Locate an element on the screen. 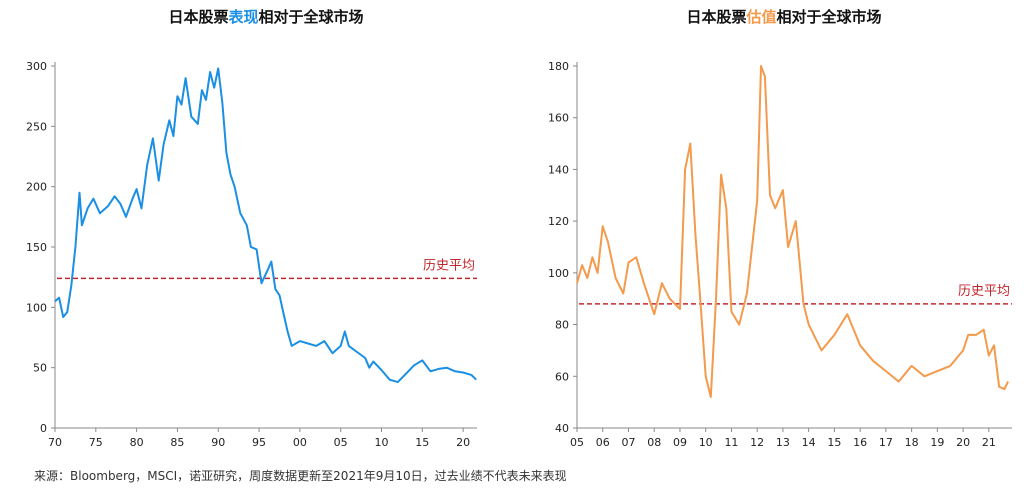  x-tick-label: 14 is located at coordinates (809, 442).